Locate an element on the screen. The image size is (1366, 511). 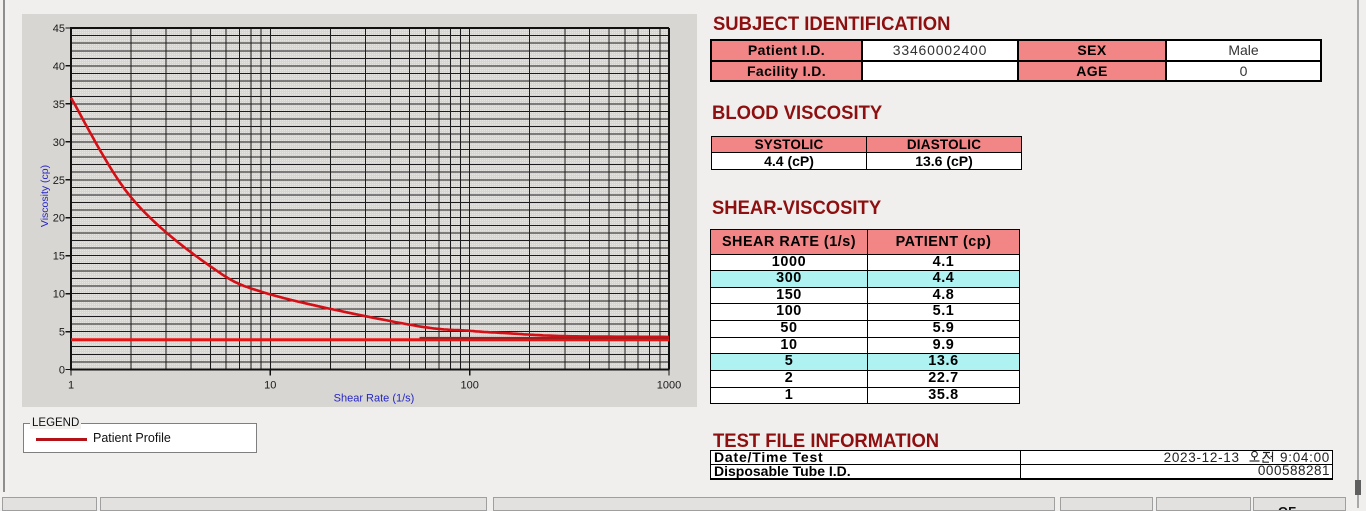
svg-text: 35 is located at coordinates (59, 105).